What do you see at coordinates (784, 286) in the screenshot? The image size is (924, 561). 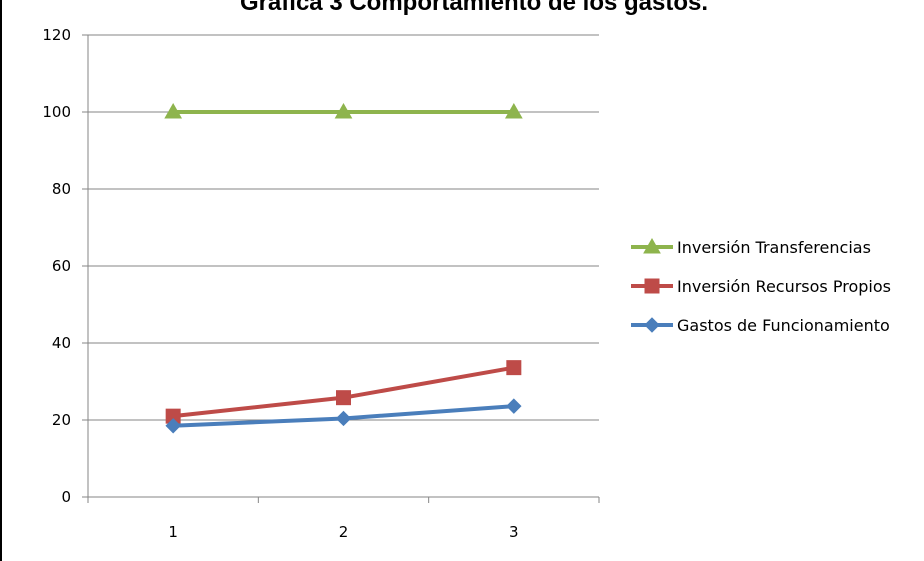 I see `legend-label: Inversión Recursos Propios` at bounding box center [784, 286].